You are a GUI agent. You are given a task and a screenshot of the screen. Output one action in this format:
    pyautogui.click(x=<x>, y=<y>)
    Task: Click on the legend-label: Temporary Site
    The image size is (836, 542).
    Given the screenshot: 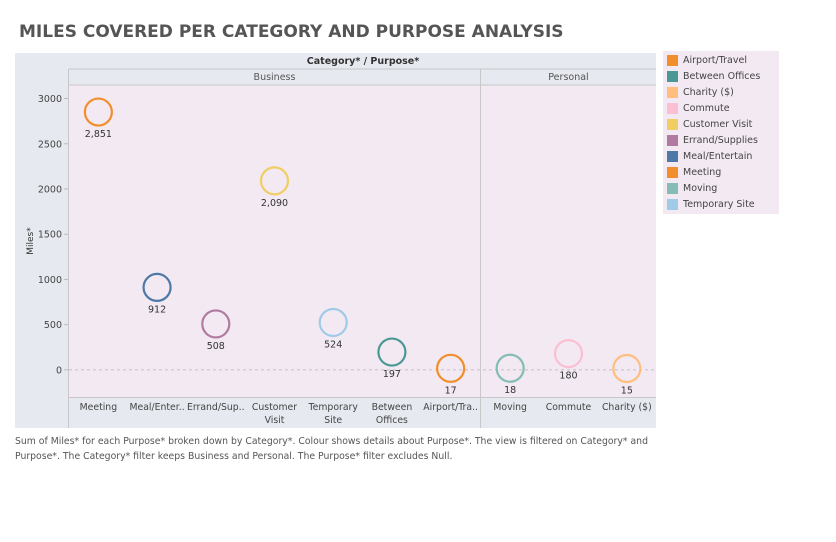 What is the action you would take?
    pyautogui.click(x=719, y=204)
    